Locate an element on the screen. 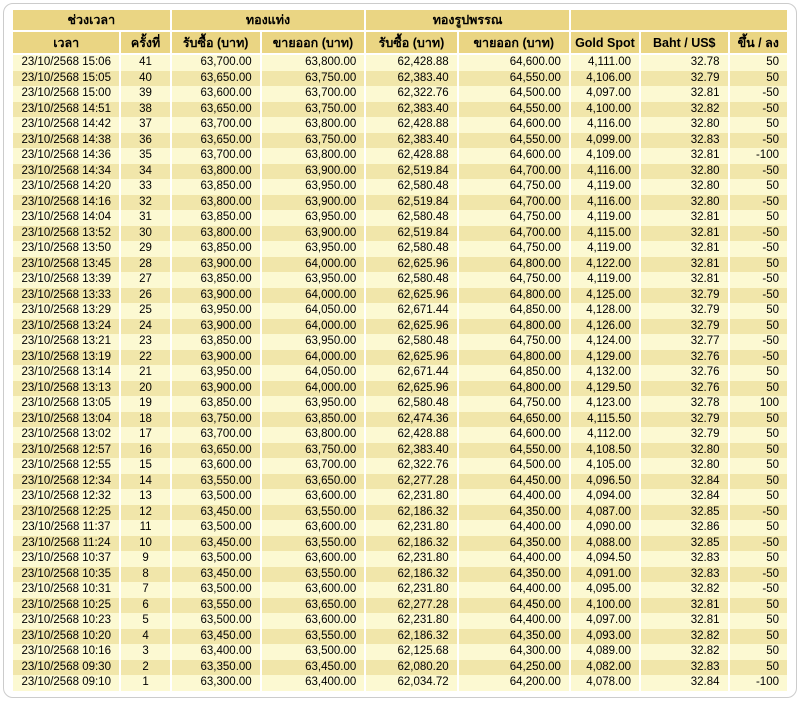 Image resolution: width=800 pixels, height=701 pixels. cell-ornament-sell: 64,800.00 is located at coordinates (513, 295).